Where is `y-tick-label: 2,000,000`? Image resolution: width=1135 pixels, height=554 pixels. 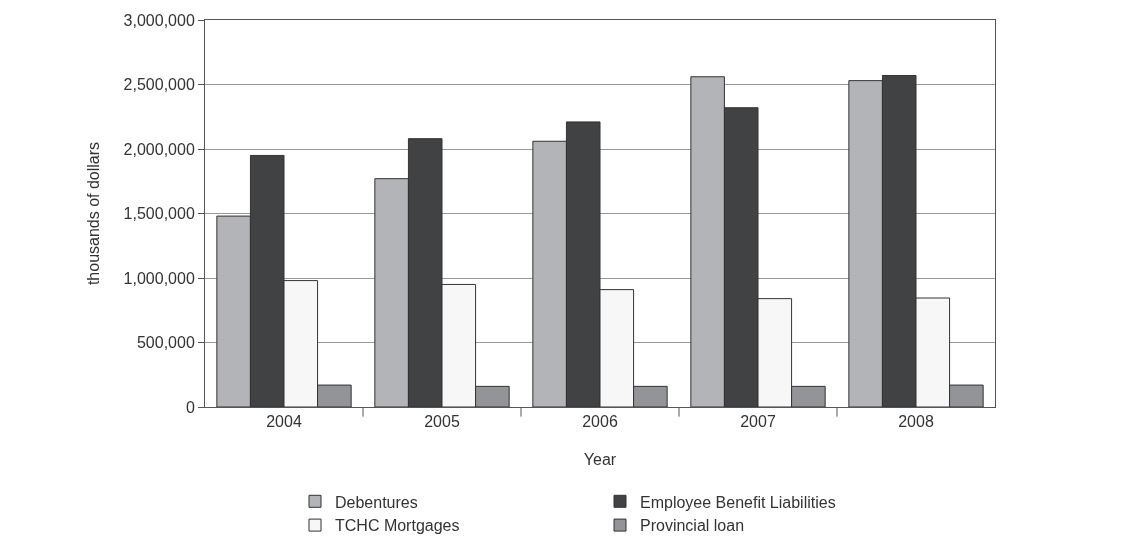 y-tick-label: 2,000,000 is located at coordinates (159, 149).